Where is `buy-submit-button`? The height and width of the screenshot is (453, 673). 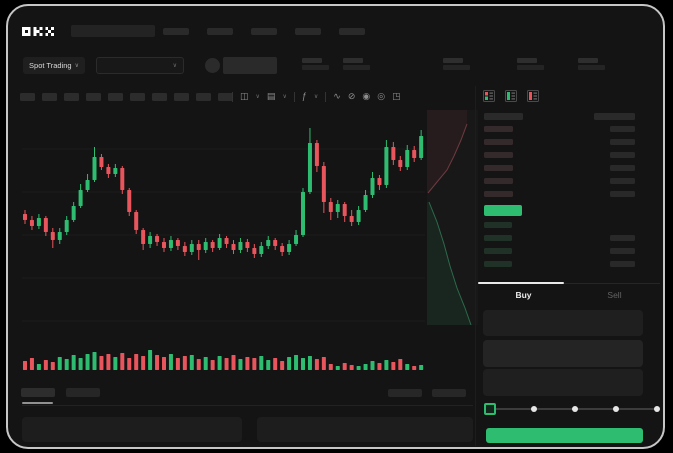 buy-submit-button is located at coordinates (564, 435).